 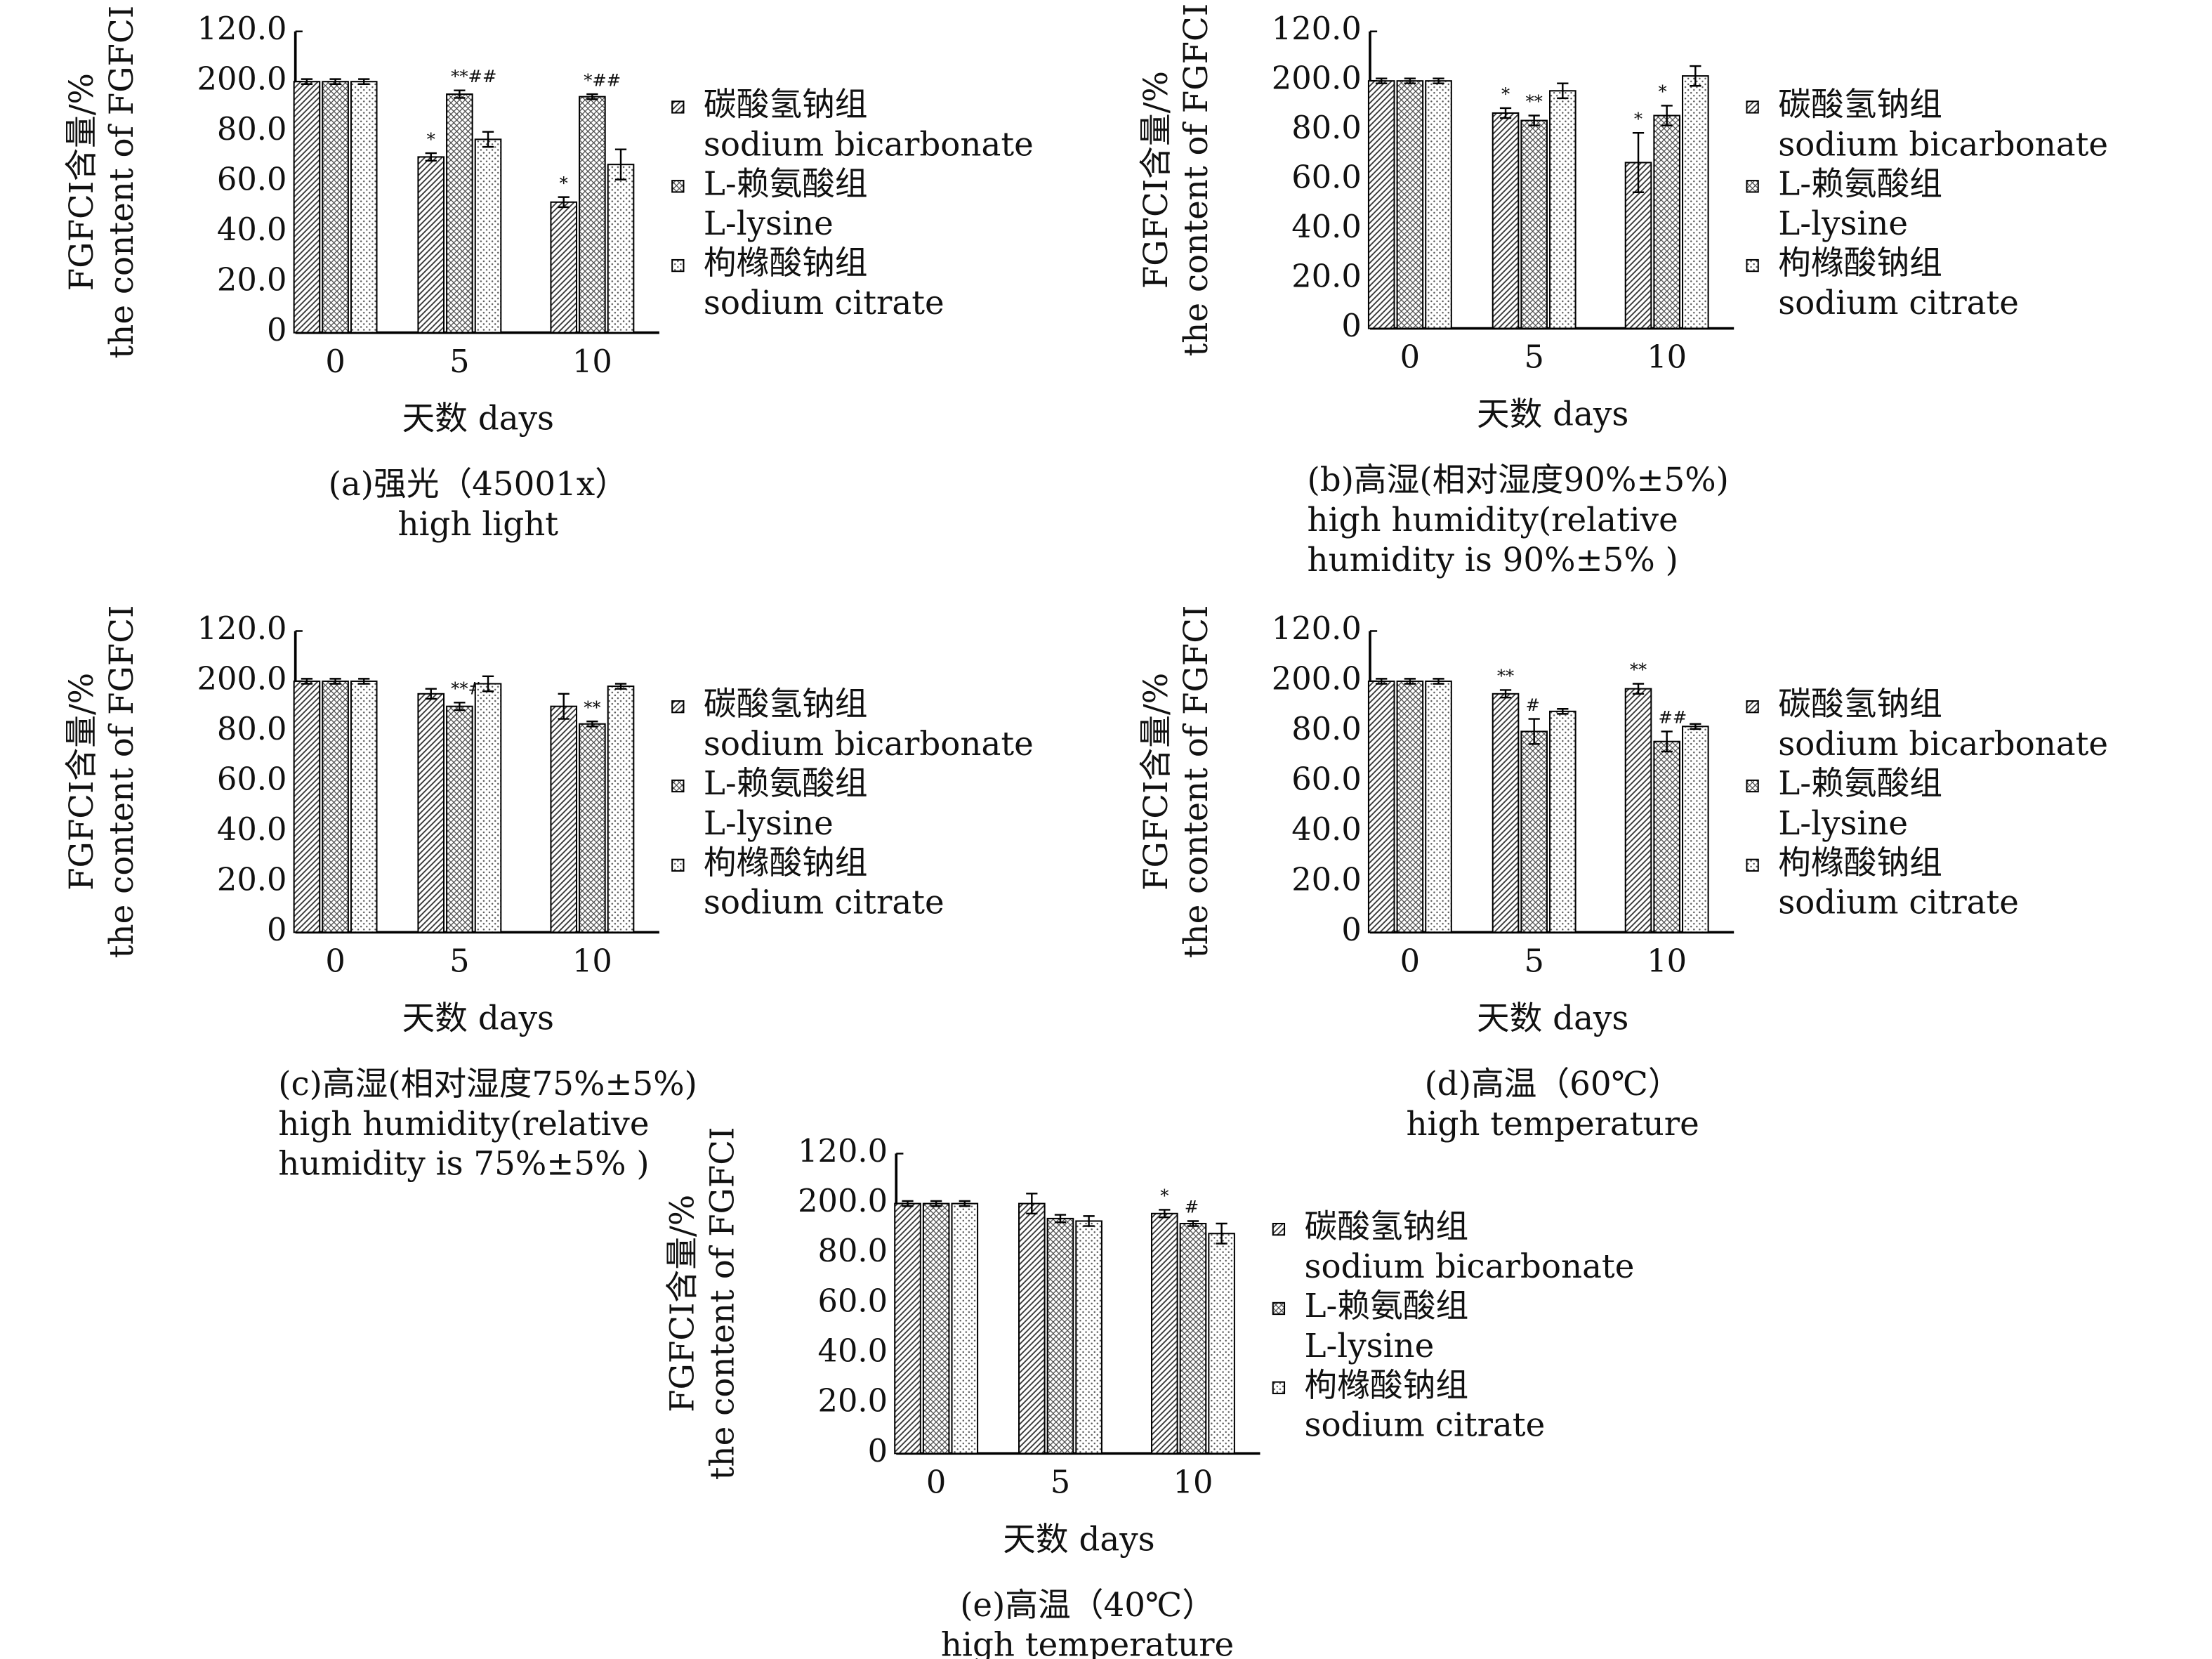 What do you see at coordinates (473, 76) in the screenshot?
I see `significance-mark: **##` at bounding box center [473, 76].